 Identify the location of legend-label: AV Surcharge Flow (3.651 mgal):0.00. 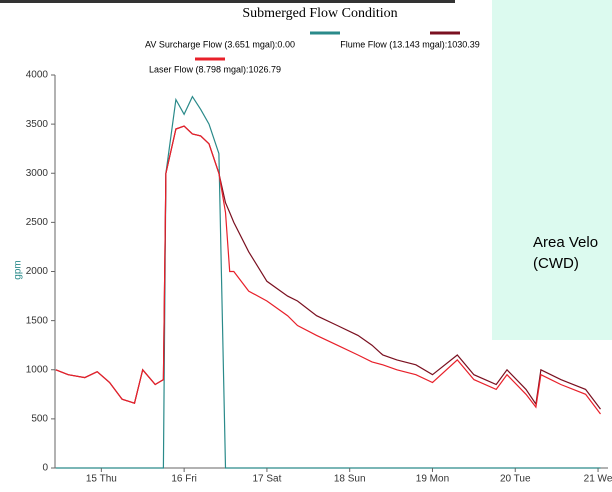
(220, 44).